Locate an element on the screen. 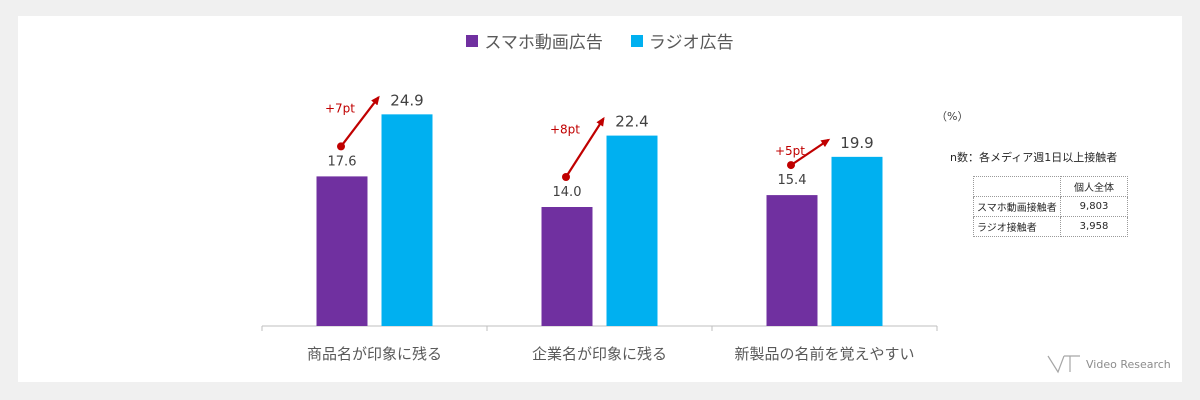 The height and width of the screenshot is (400, 1200). data-label: 14.0 is located at coordinates (567, 192).